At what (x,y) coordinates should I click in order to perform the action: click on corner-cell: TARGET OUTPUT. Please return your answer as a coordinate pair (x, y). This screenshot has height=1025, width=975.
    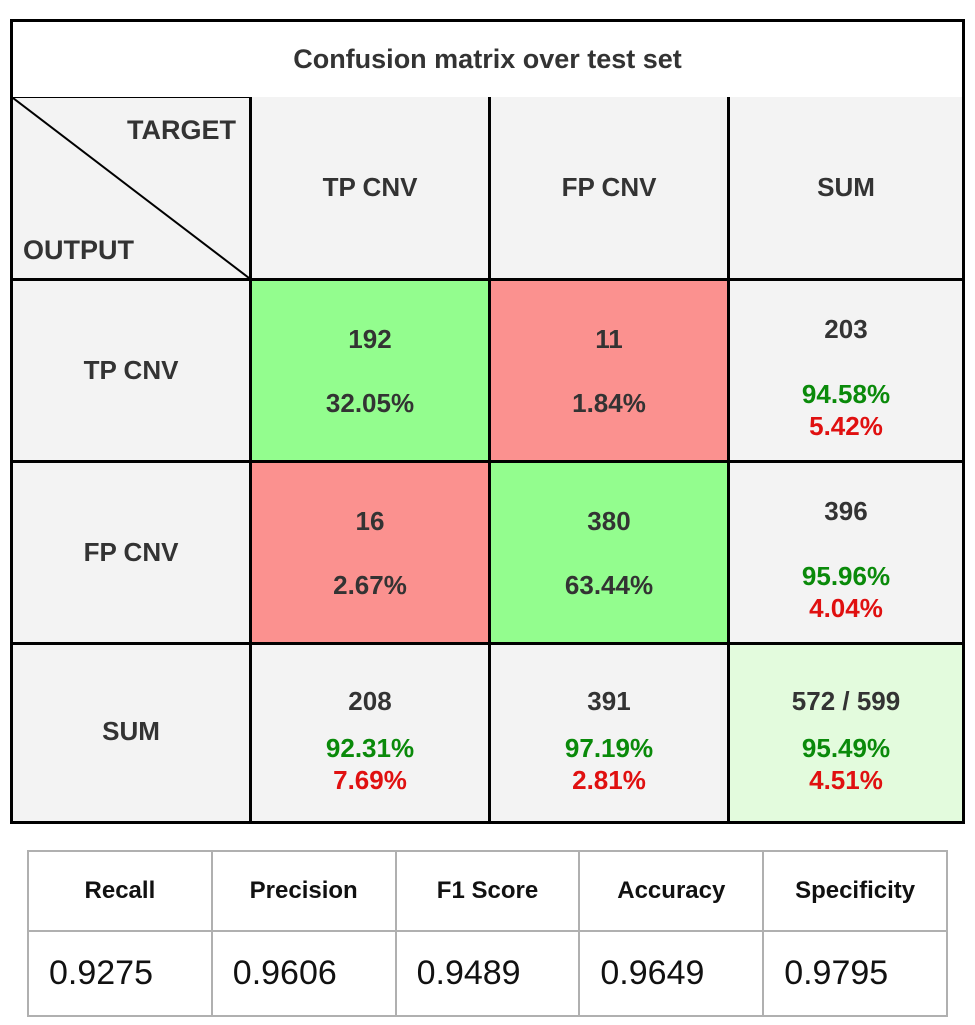
    Looking at the image, I should click on (131, 188).